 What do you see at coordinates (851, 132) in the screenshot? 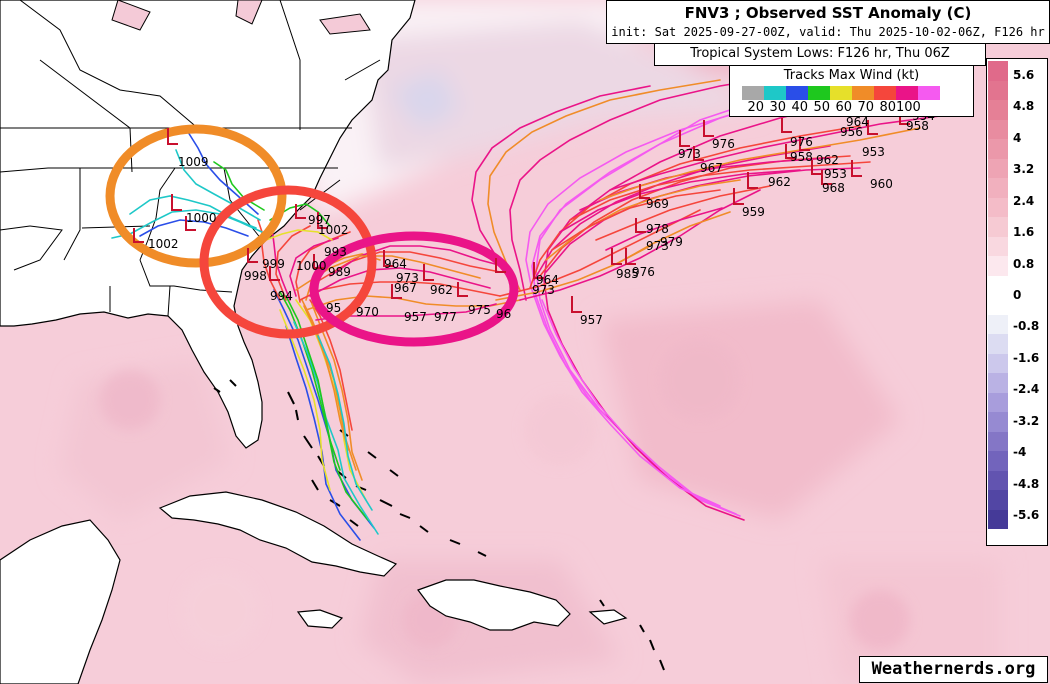
I see `pressure-label: 956` at bounding box center [851, 132].